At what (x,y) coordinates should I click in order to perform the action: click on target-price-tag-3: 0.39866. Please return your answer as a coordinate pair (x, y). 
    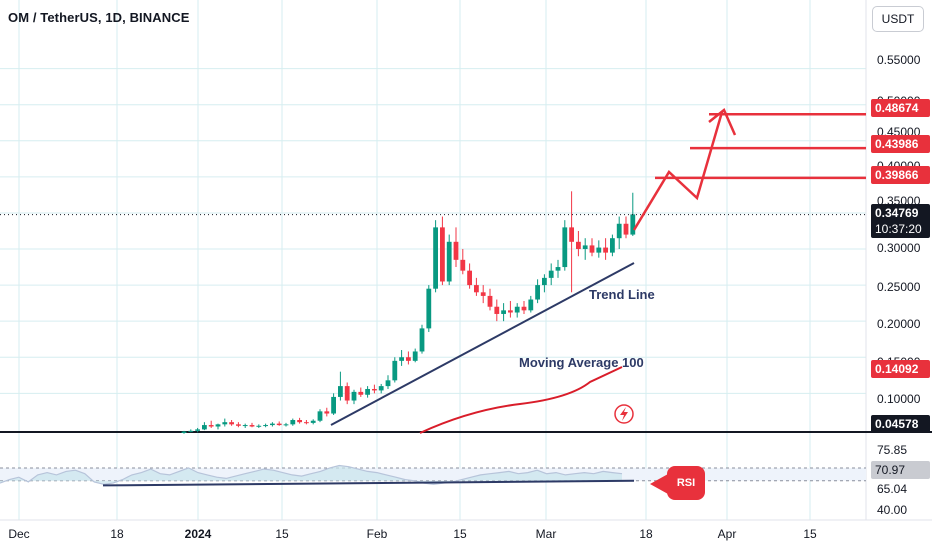
    Looking at the image, I should click on (900, 175).